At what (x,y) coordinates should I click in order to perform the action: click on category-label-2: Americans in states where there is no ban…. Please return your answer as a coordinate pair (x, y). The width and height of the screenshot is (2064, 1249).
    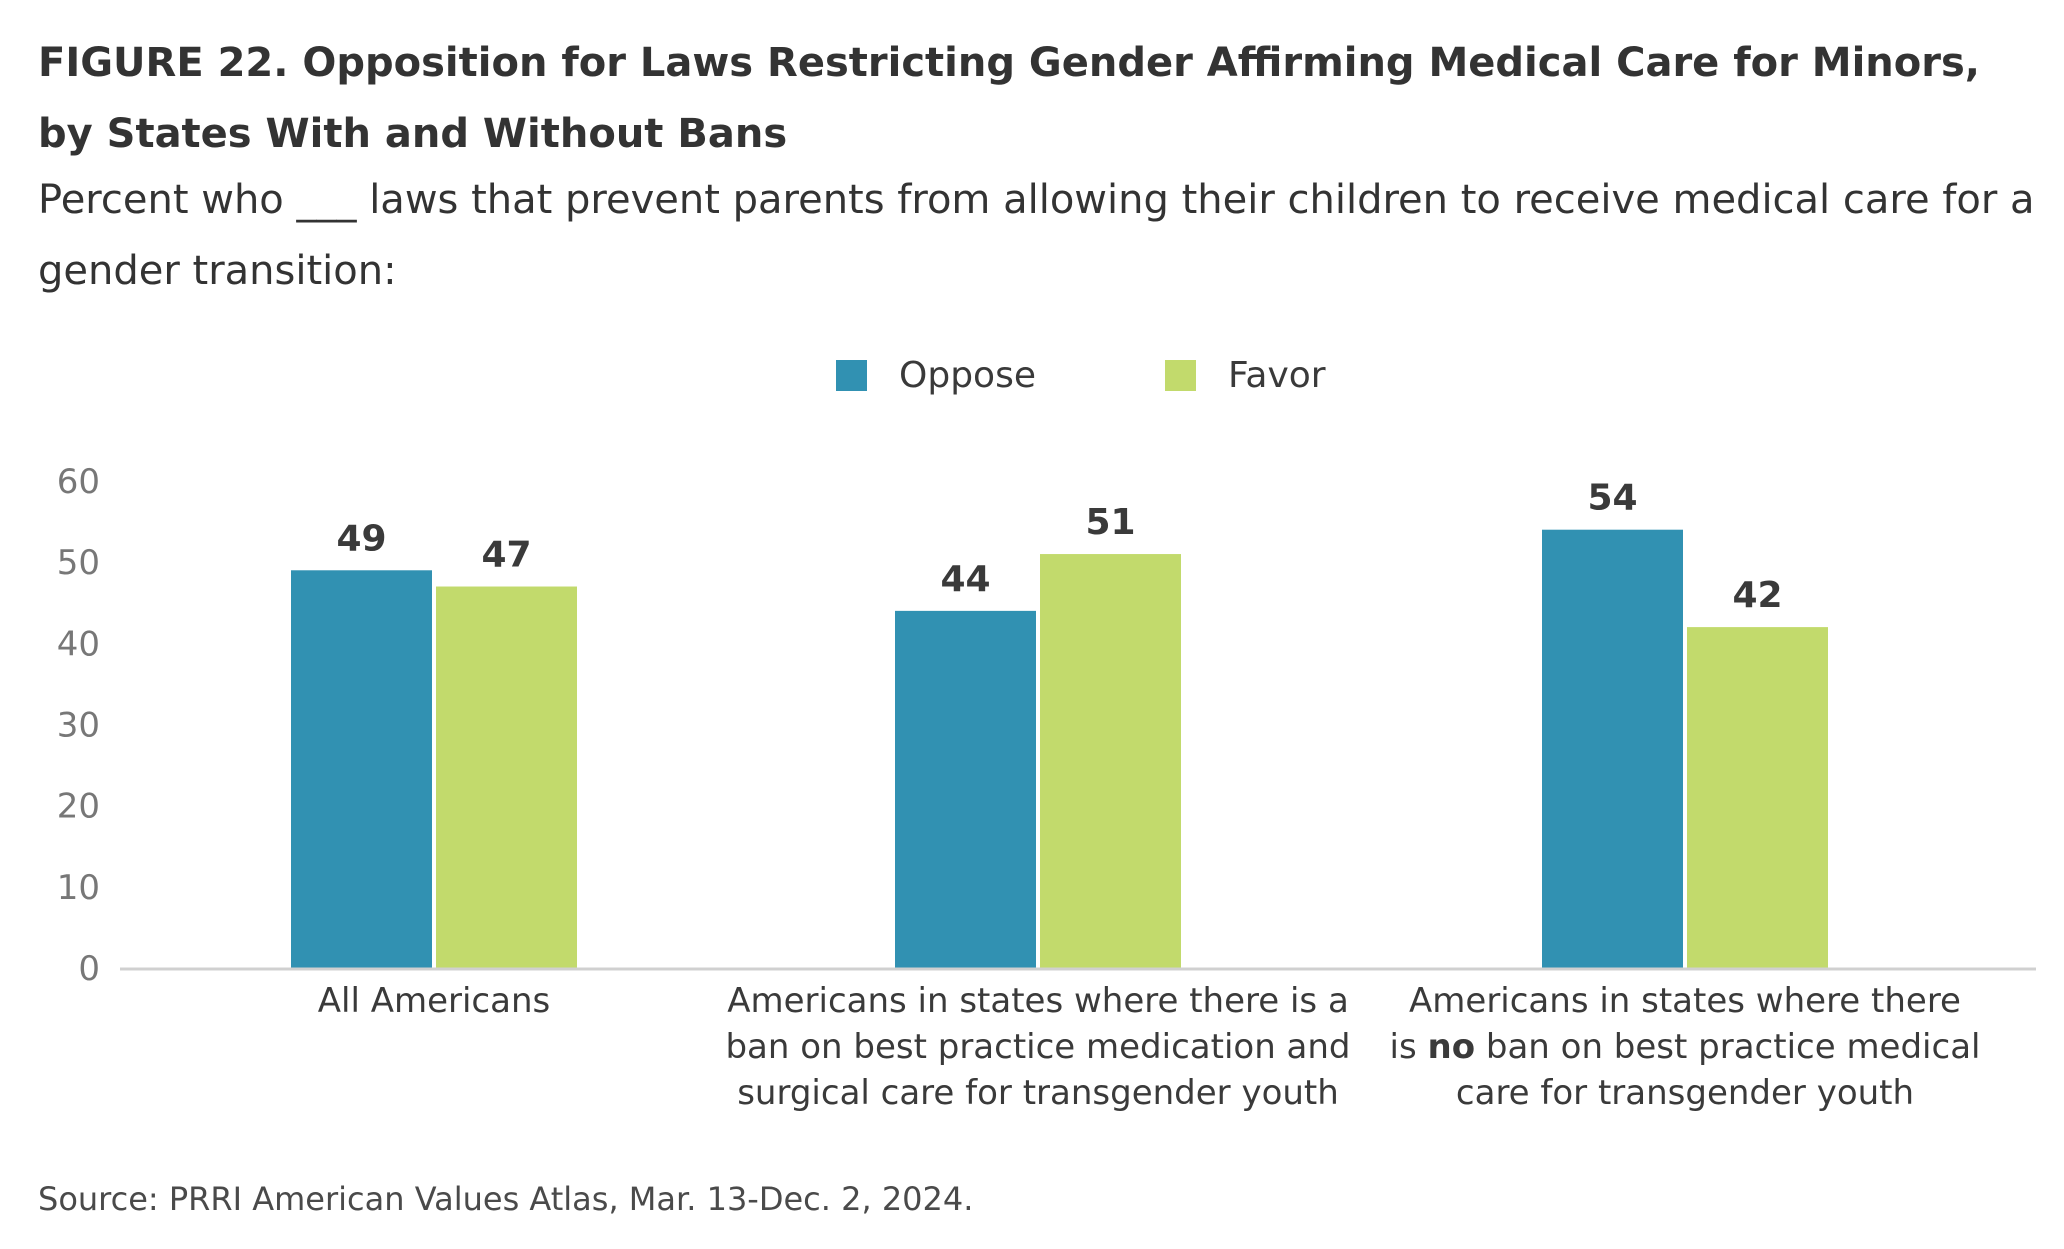
    Looking at the image, I should click on (1685, 1047).